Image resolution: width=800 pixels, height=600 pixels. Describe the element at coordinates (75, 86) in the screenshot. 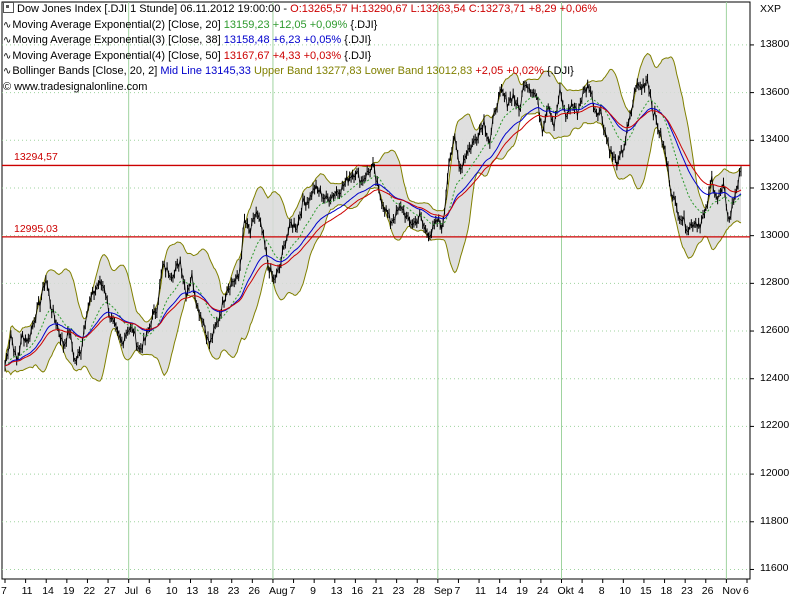

I see `legend-copyright: © www.tradesignalonline.com` at that location.